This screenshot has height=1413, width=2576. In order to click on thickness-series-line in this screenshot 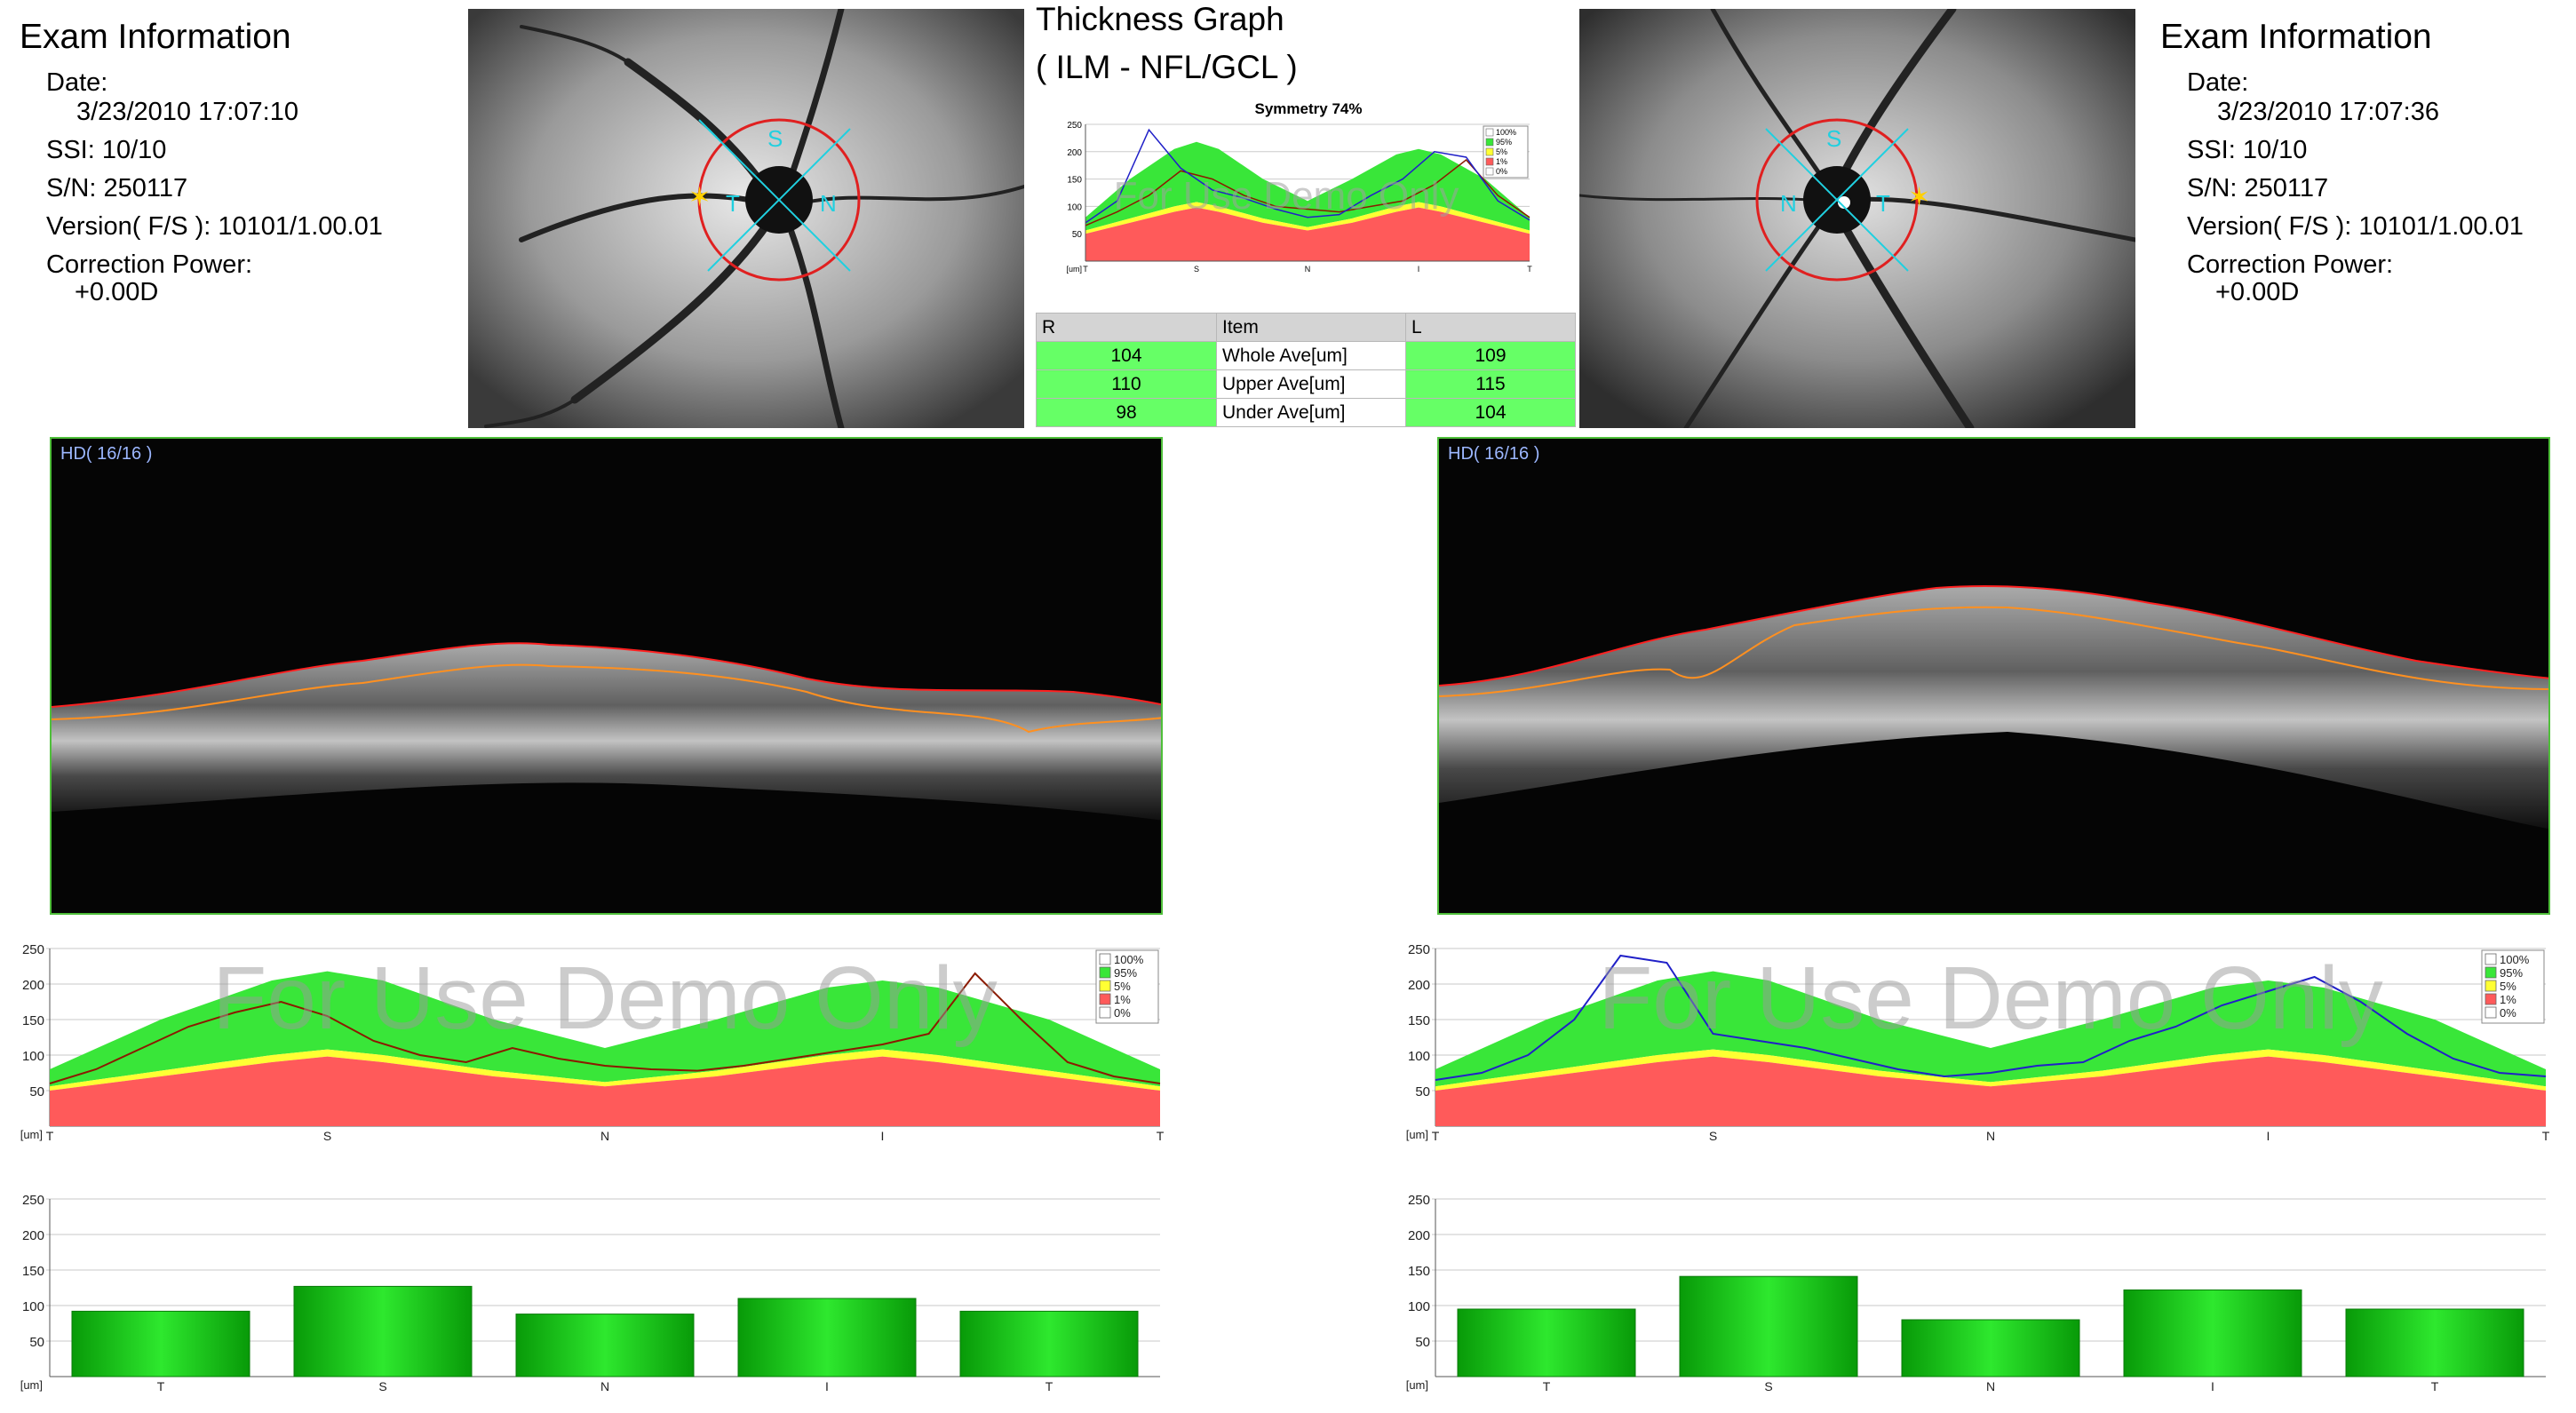, I will do `click(605, 1028)`.